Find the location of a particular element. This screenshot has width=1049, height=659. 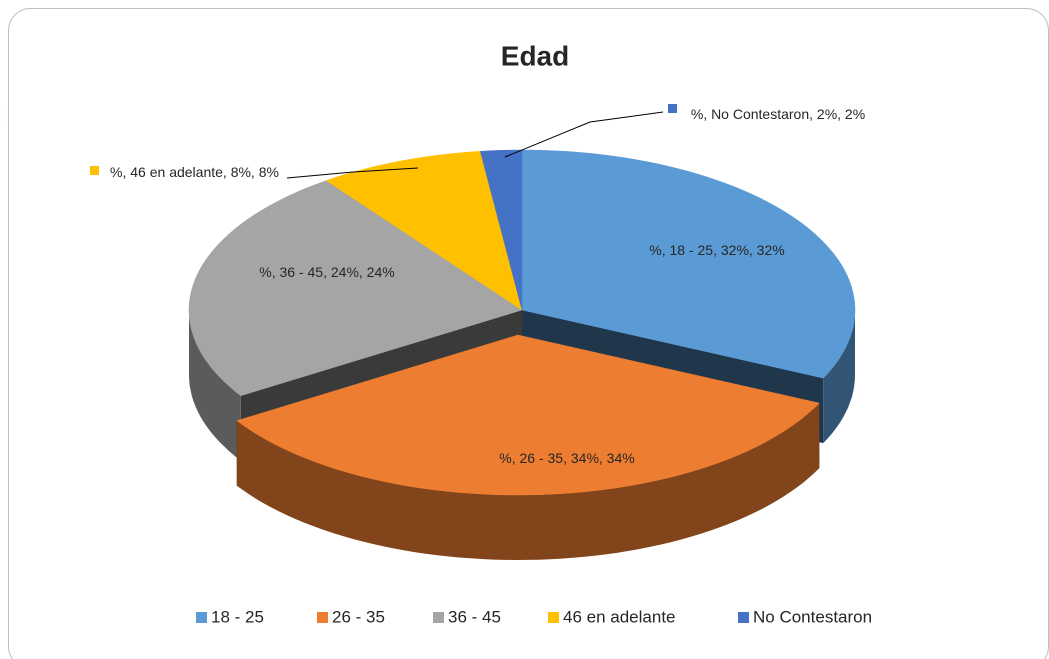

legend-label: 46 en adelante is located at coordinates (619, 616).